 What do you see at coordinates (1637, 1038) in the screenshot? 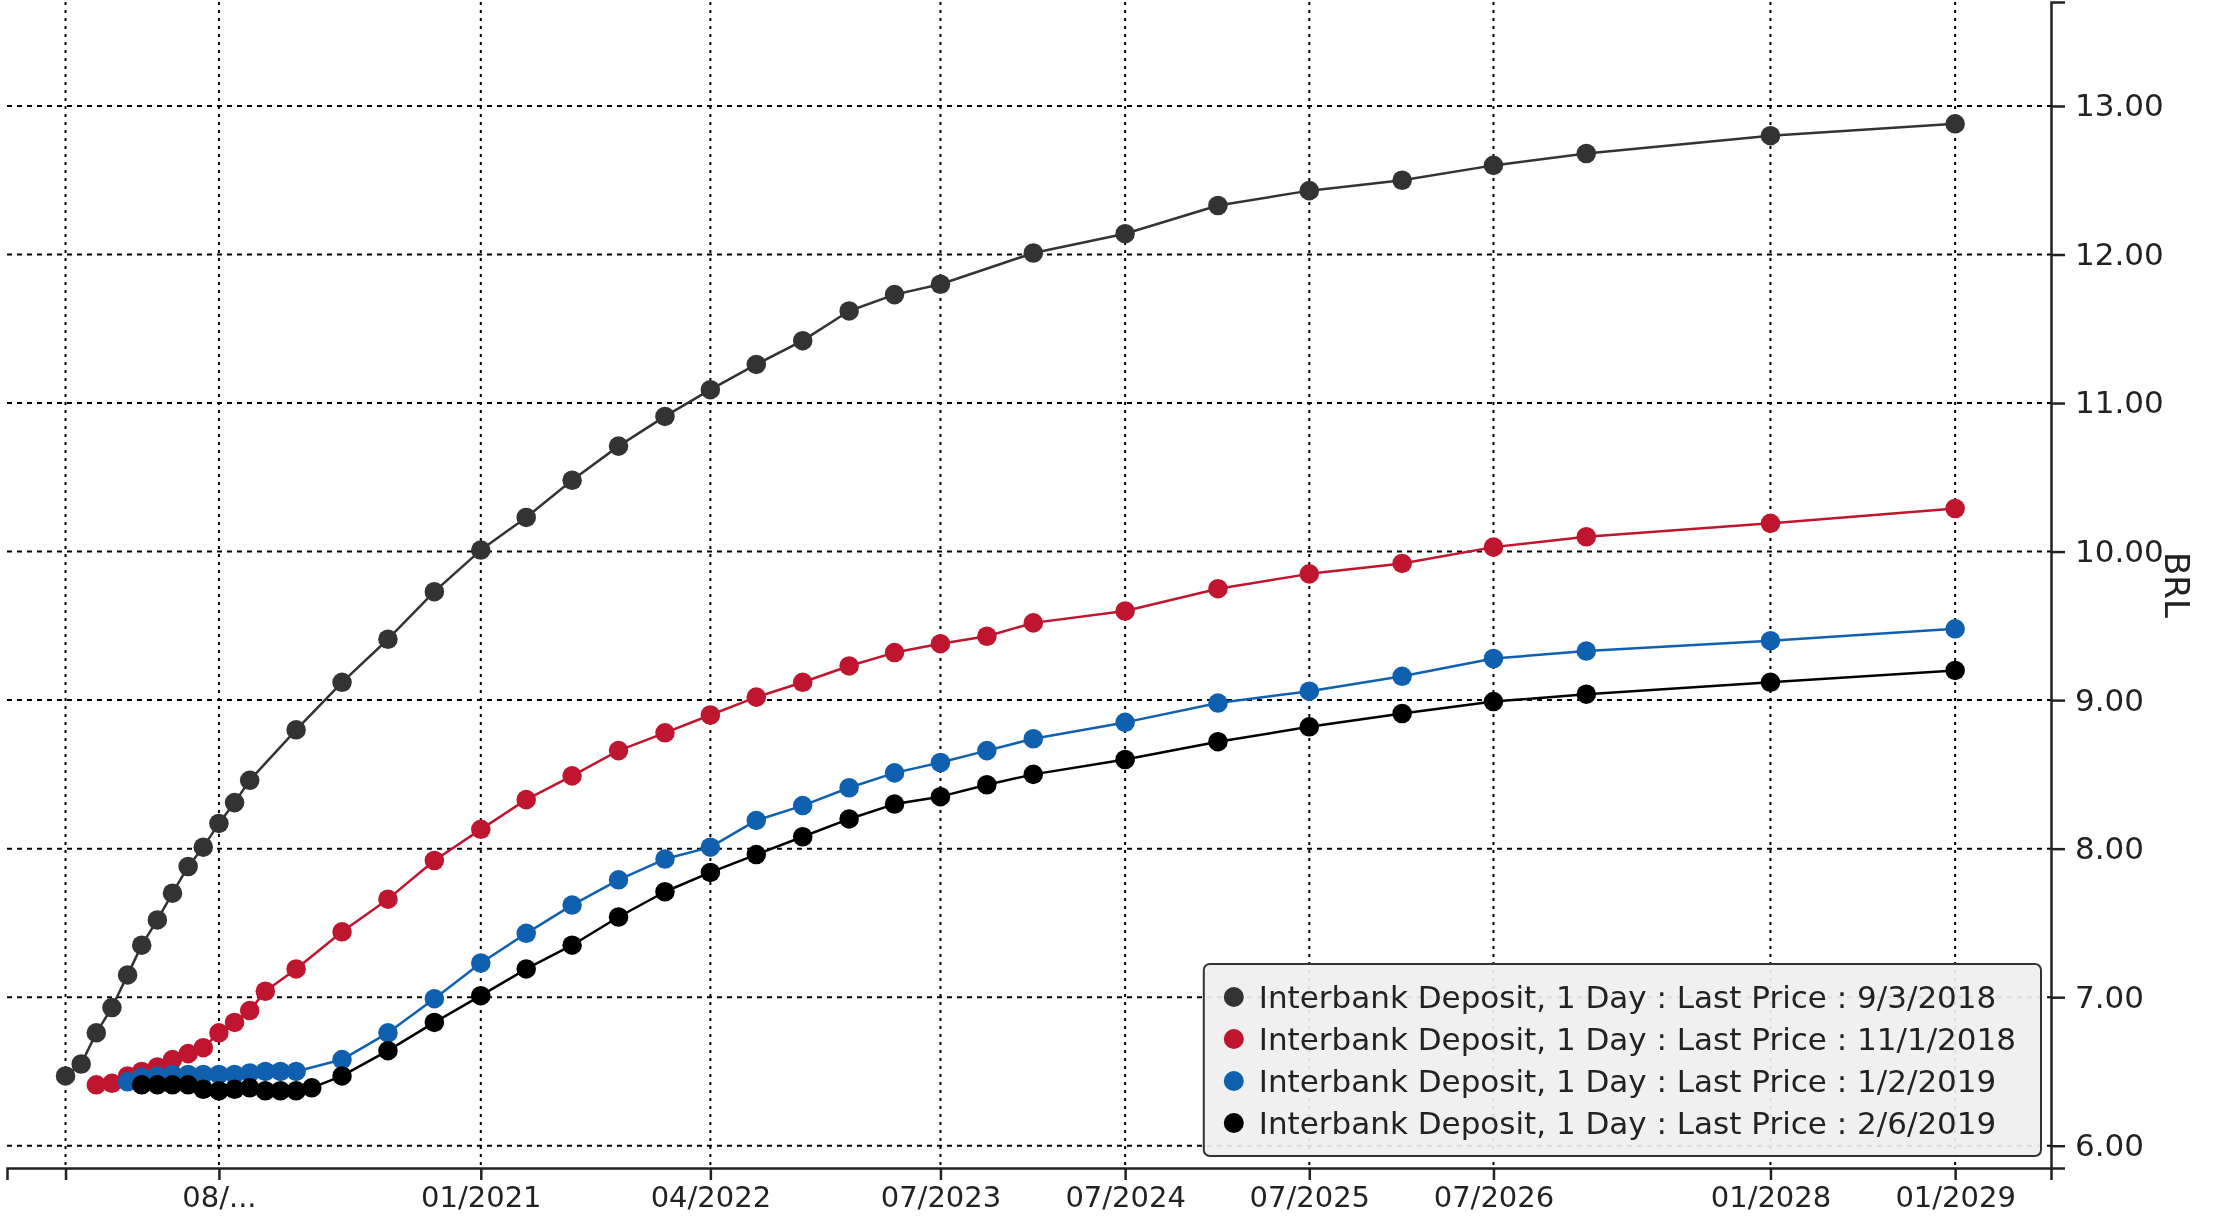
I see `legend-label: Interbank Deposit, 1 Day : Last Price : 11/1/2018` at bounding box center [1637, 1038].